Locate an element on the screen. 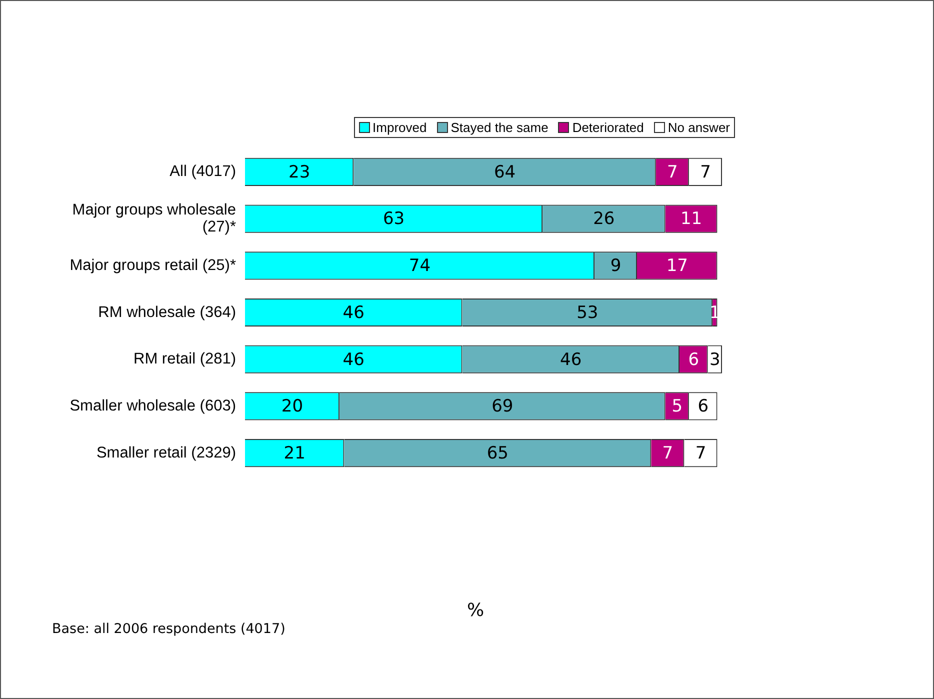 Image resolution: width=934 pixels, height=699 pixels. data-label: 21 is located at coordinates (295, 453).